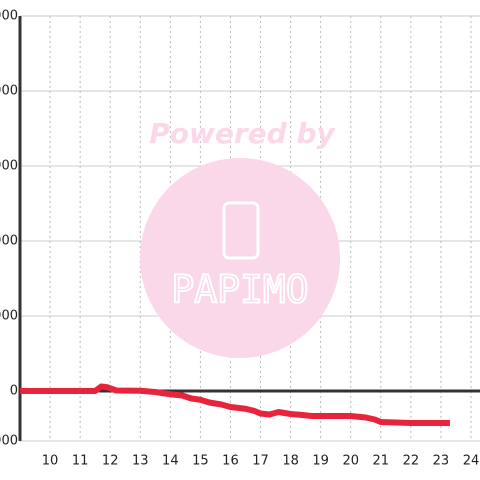 The width and height of the screenshot is (480, 480). I want to click on x-tick-label: 19, so click(320, 461).